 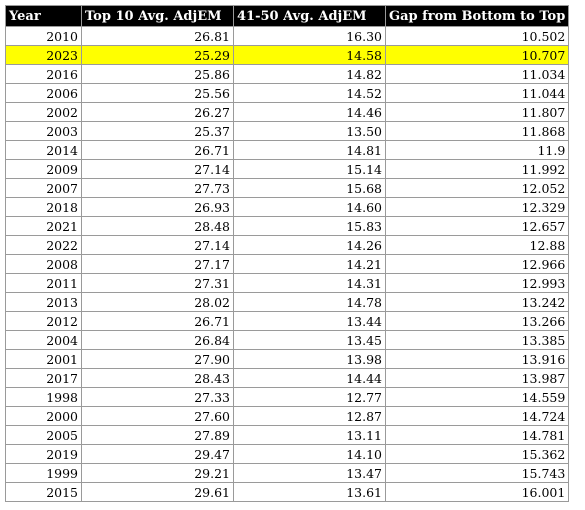 I want to click on cell-year: 1998, so click(x=43, y=397).